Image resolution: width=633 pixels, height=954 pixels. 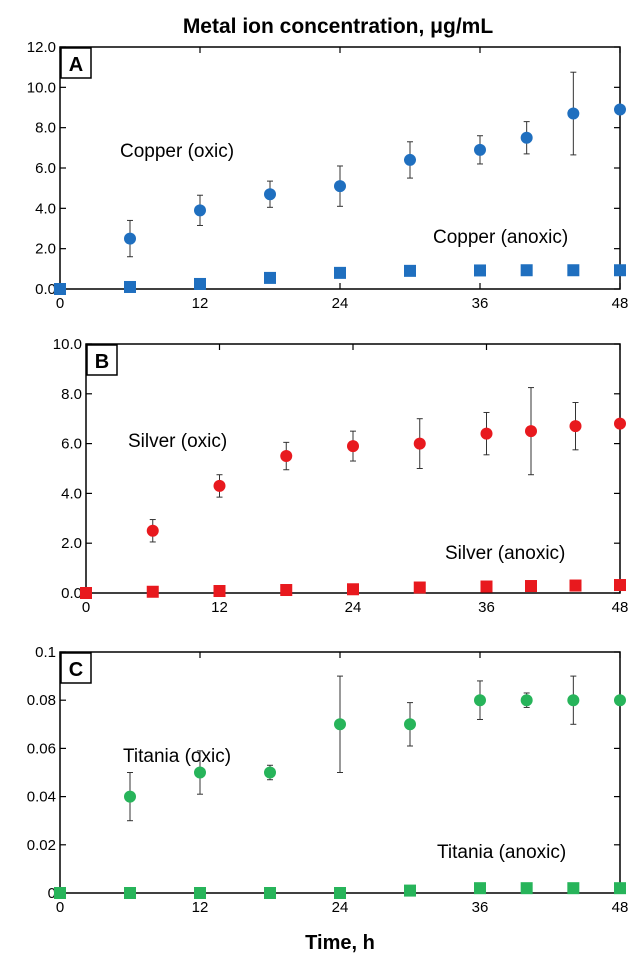 I want to click on panel-b-oxic-label: Silver (oxic), so click(x=177, y=441).